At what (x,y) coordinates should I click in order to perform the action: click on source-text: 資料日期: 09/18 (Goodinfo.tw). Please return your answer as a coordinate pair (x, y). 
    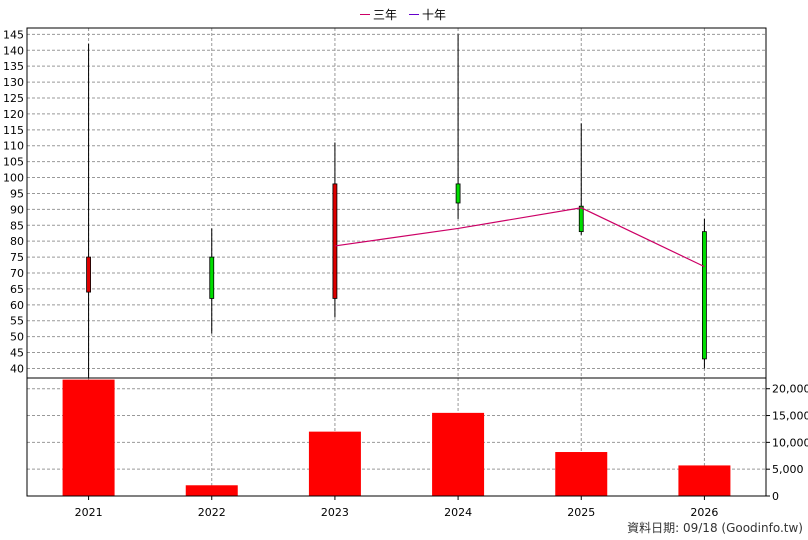
    Looking at the image, I should click on (715, 528).